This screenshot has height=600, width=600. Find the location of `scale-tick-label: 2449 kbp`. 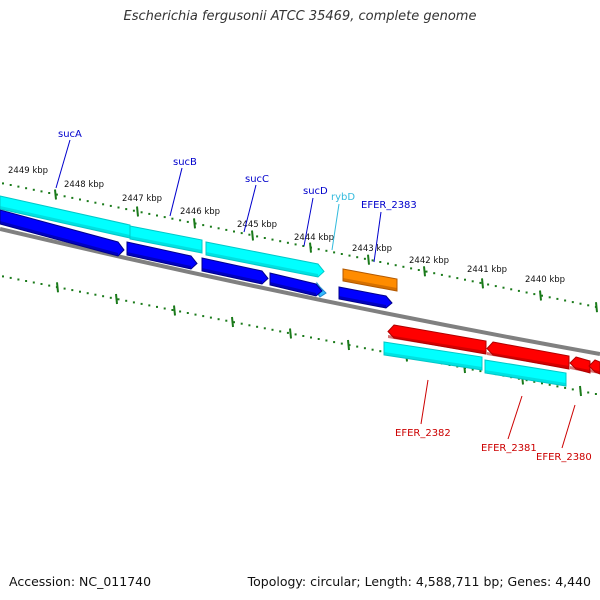

scale-tick-label: 2449 kbp is located at coordinates (28, 171).